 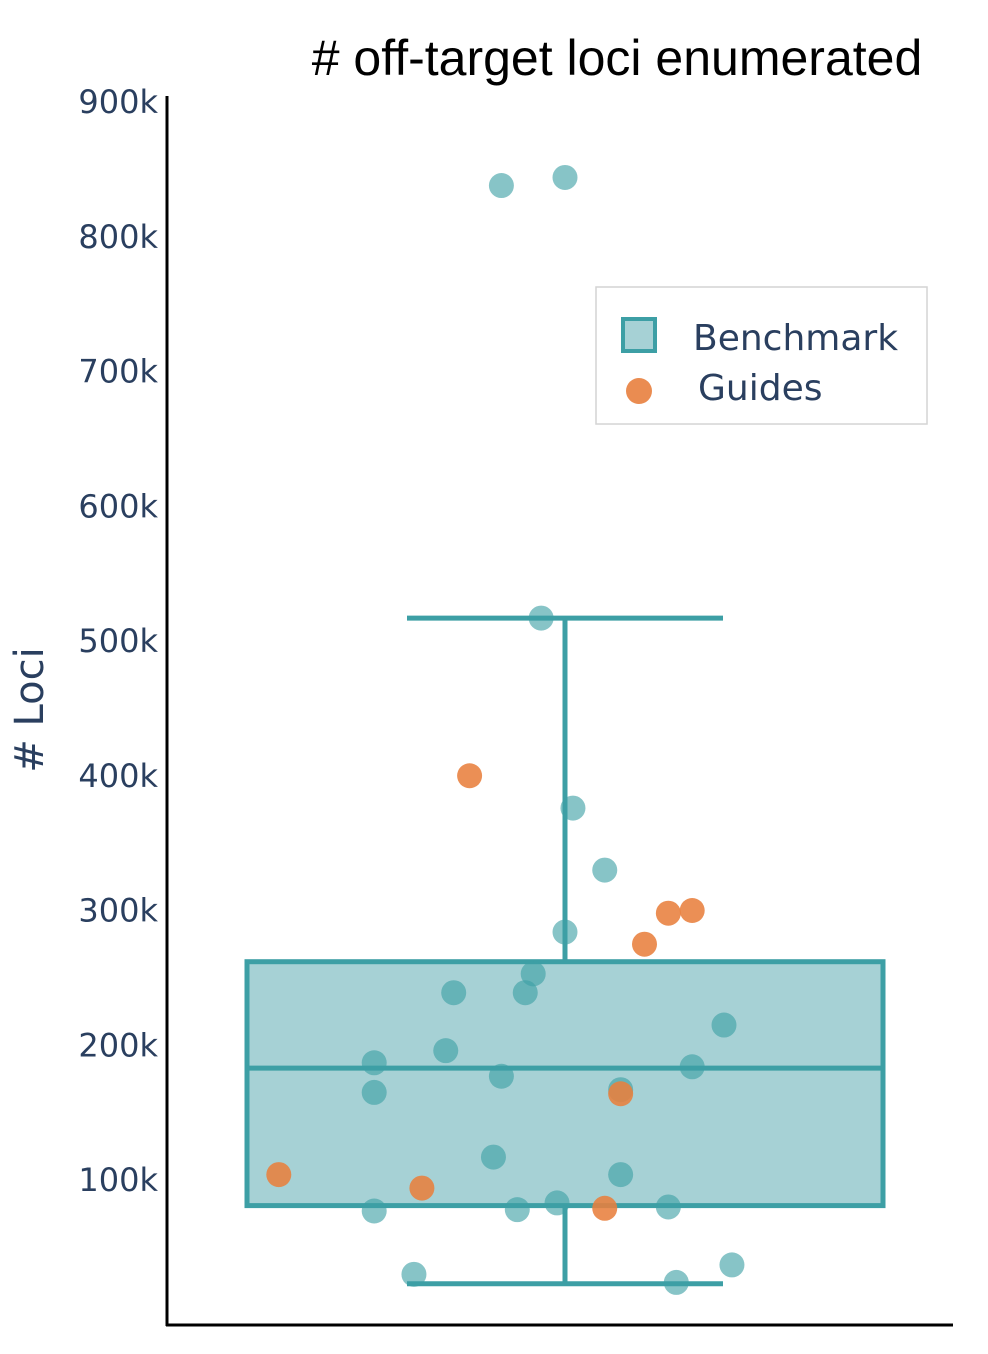 I want to click on legend-frame, so click(x=761, y=355).